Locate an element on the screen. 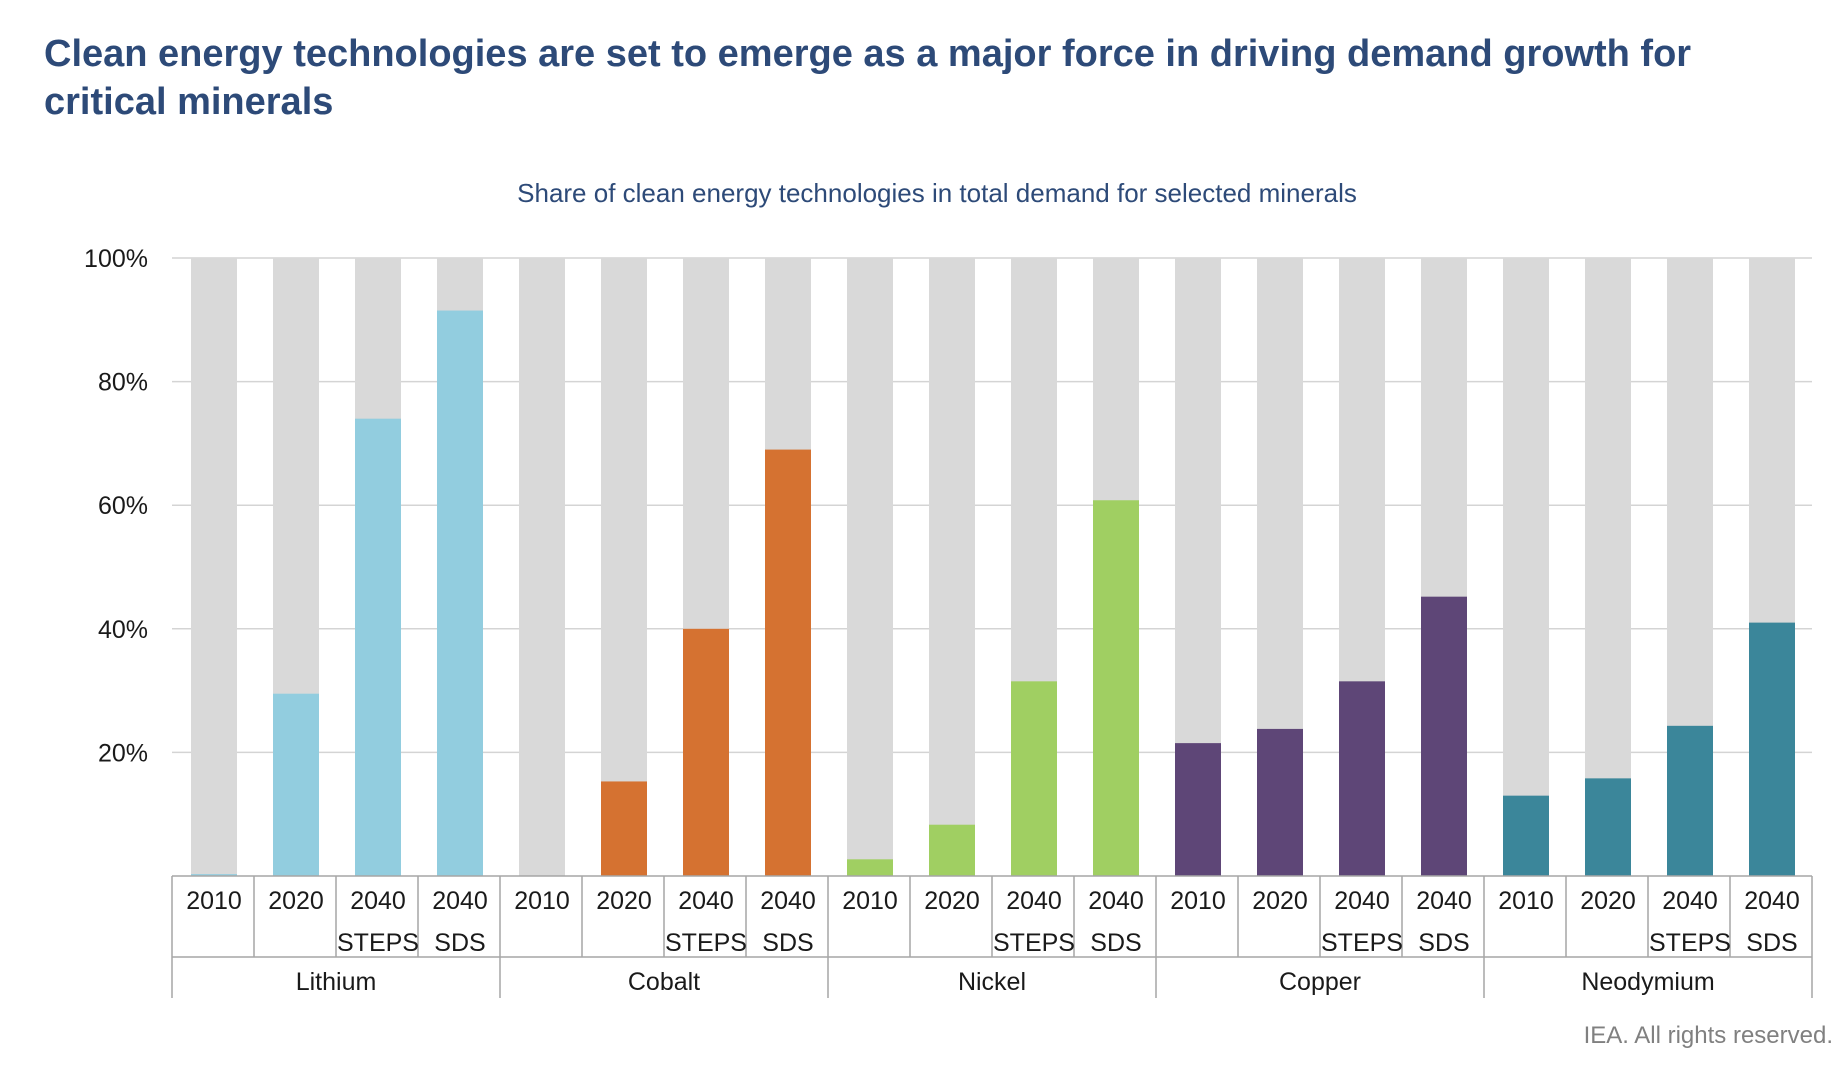  y-axis: 20% 40% 60% 80% 100% is located at coordinates (116, 506).